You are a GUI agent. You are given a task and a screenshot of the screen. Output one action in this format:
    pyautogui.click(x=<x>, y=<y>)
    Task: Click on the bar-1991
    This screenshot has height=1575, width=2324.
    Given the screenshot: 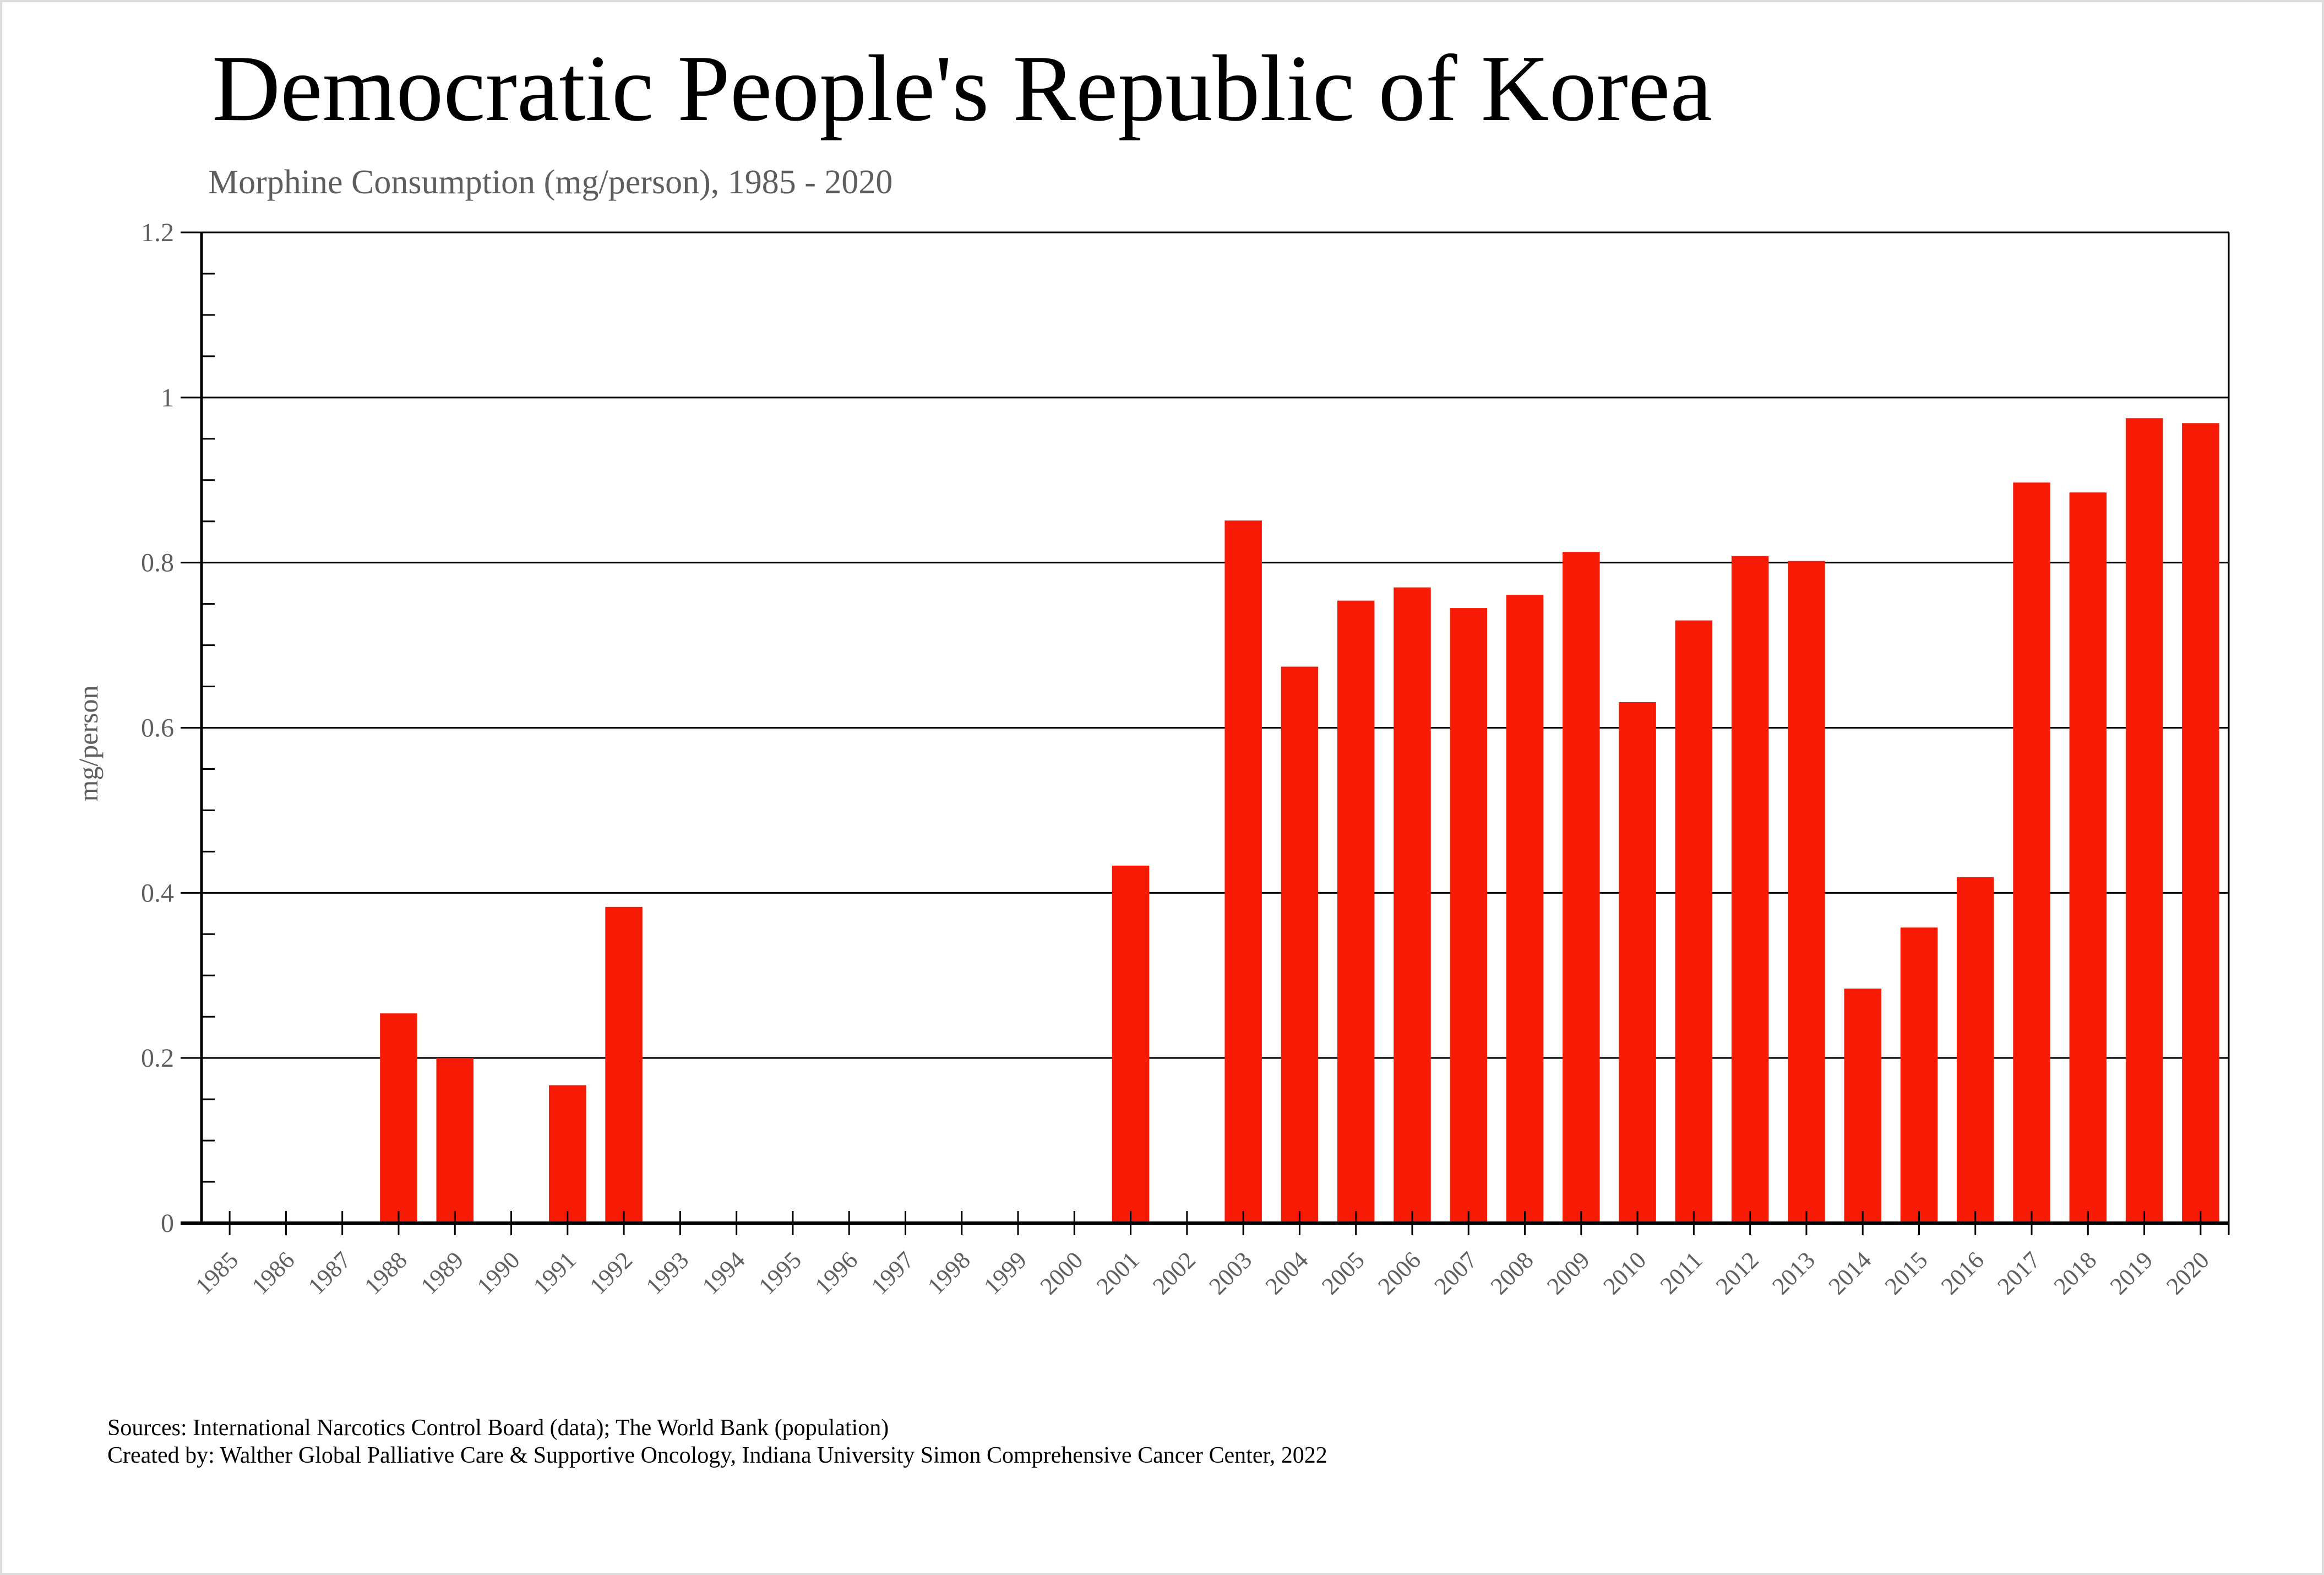 What is the action you would take?
    pyautogui.click(x=567, y=1154)
    